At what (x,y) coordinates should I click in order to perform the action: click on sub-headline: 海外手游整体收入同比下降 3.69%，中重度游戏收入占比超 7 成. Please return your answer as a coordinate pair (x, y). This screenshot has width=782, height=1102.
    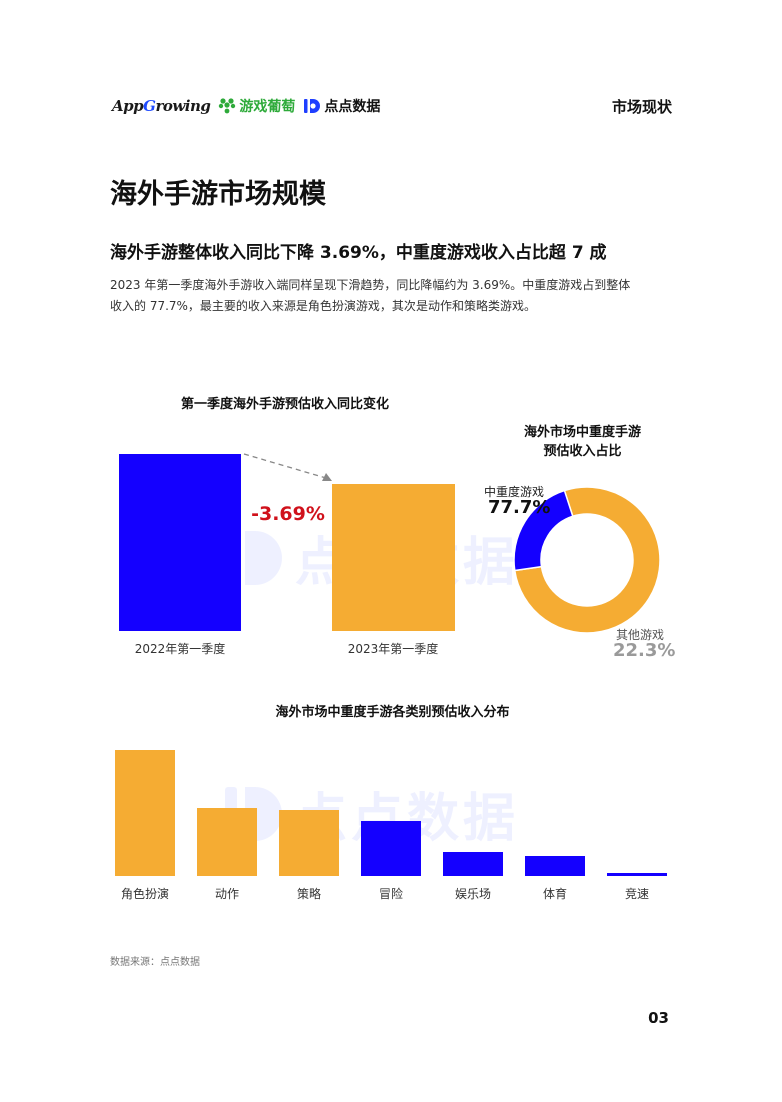
    Looking at the image, I should click on (358, 253).